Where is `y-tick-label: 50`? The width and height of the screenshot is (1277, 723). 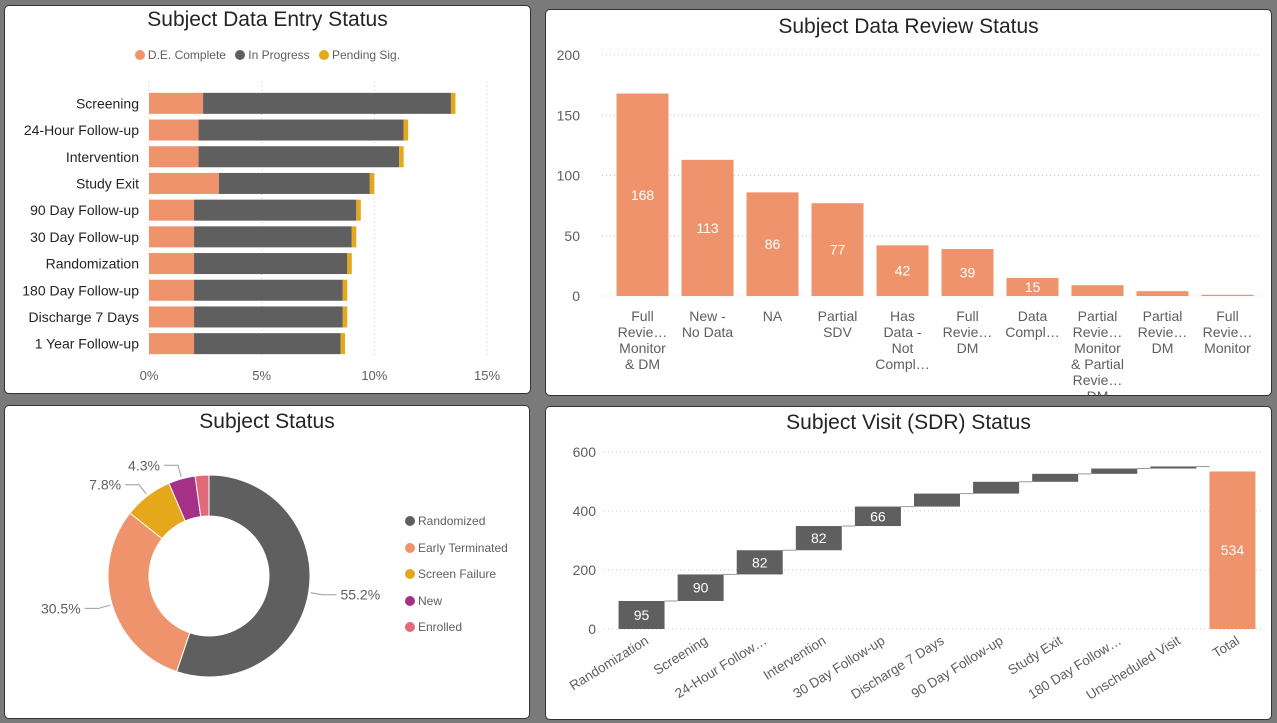 y-tick-label: 50 is located at coordinates (572, 236).